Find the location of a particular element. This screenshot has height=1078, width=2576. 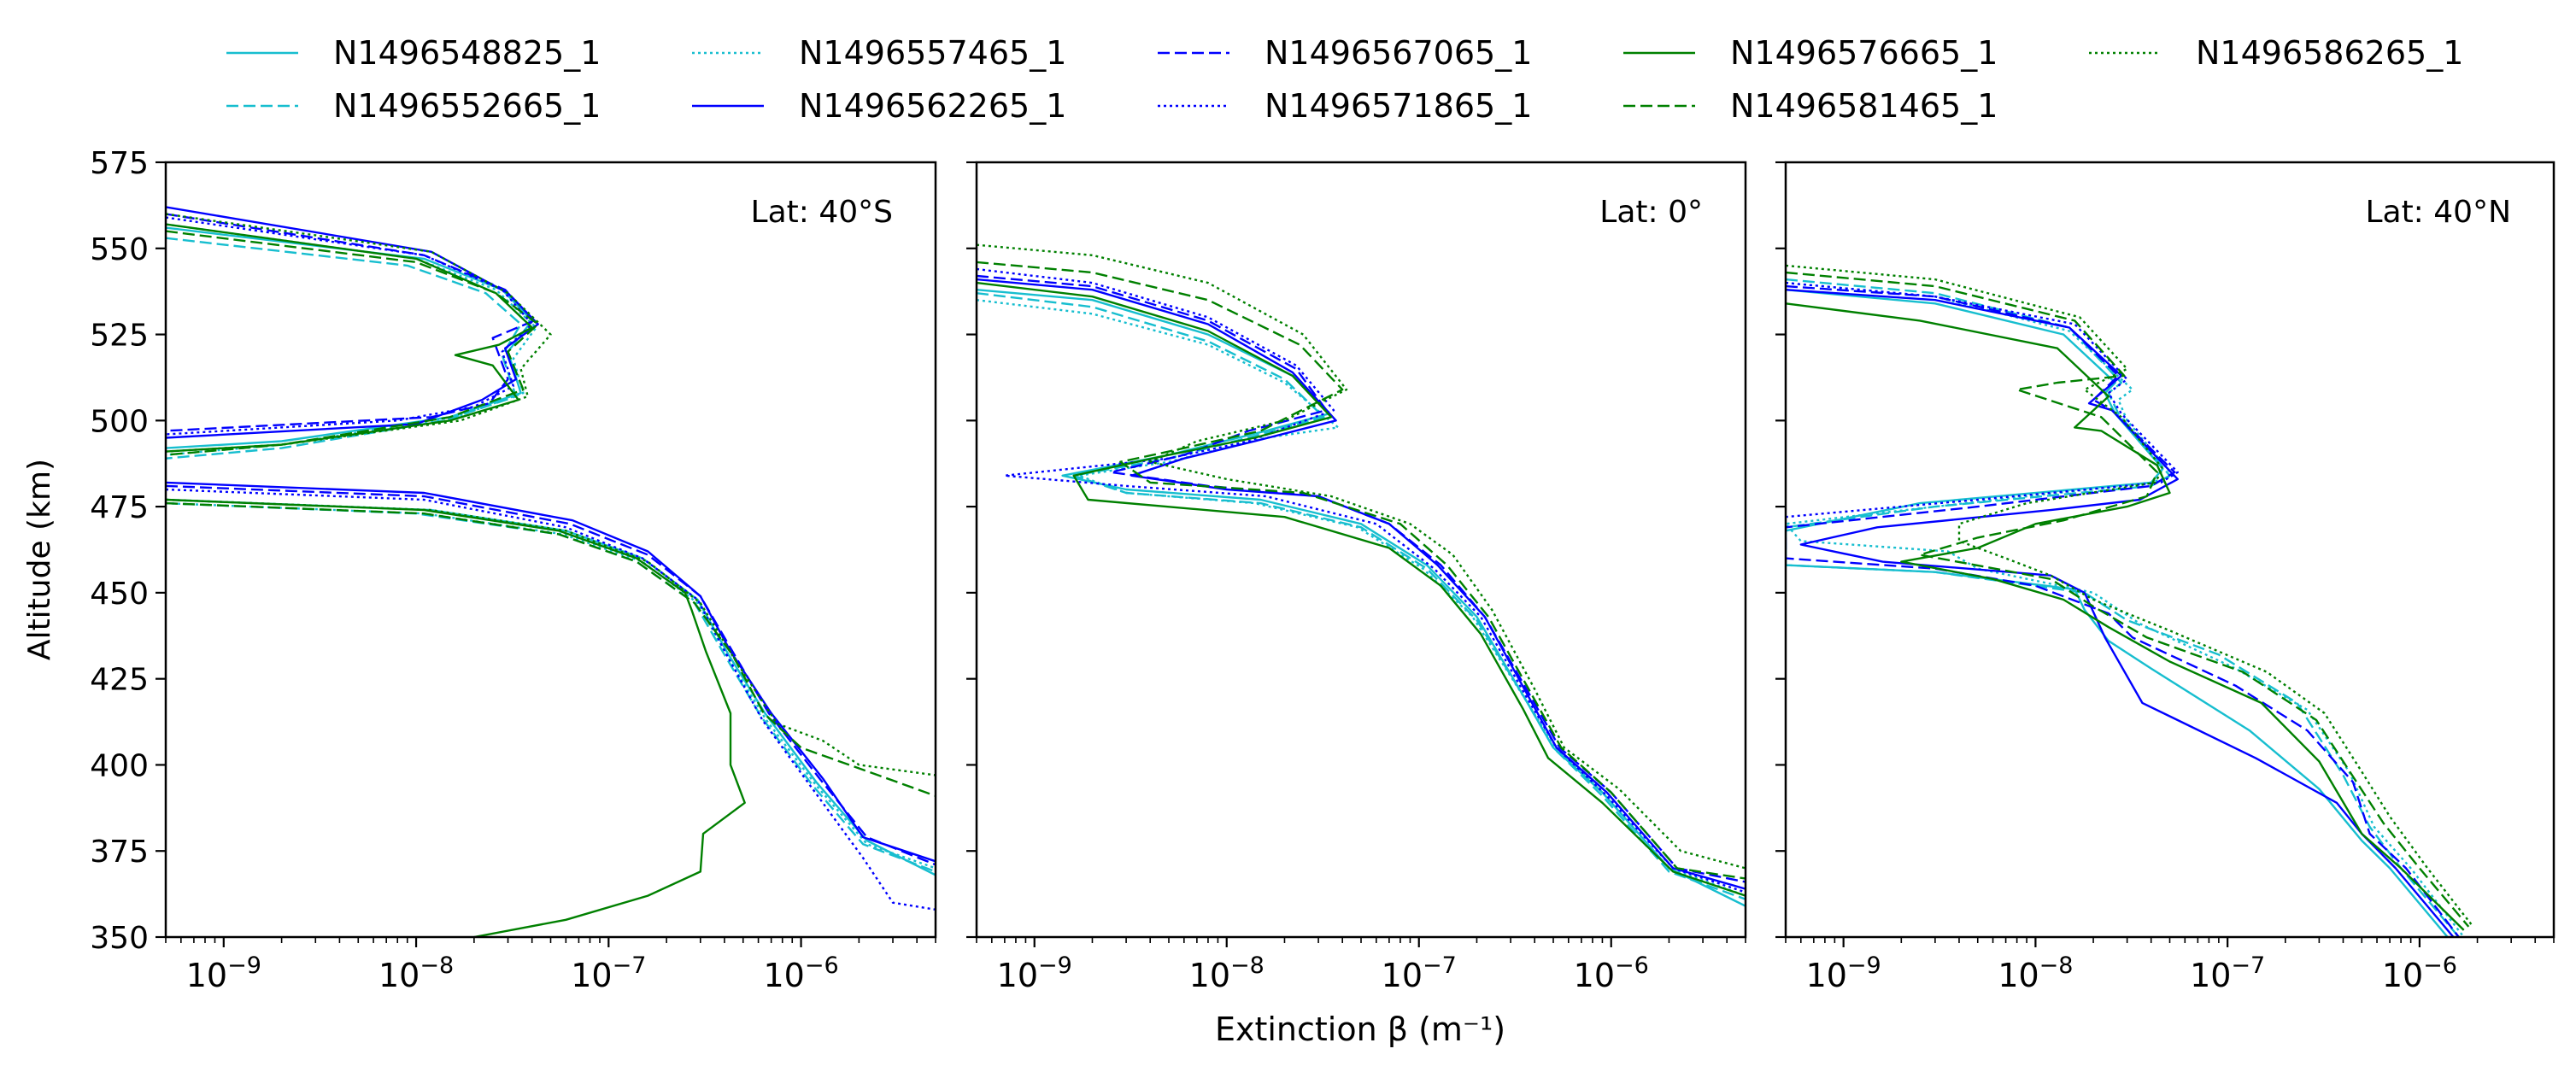

legend-entry: N1496571865_1 is located at coordinates (1345, 106).